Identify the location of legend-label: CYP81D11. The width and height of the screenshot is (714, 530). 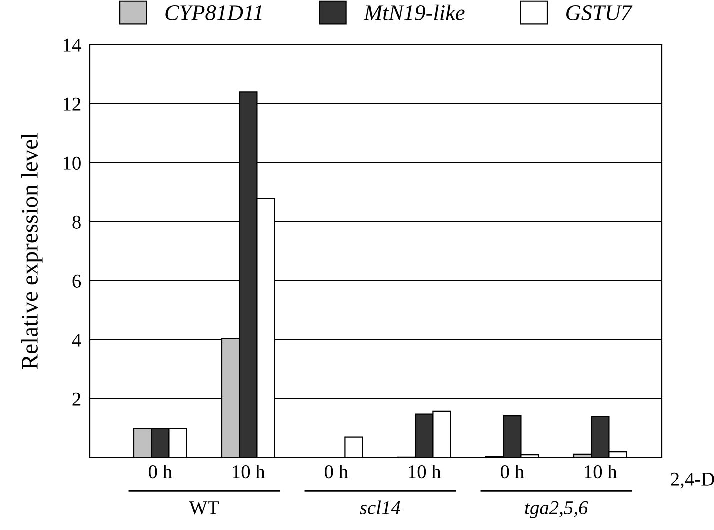
(214, 12).